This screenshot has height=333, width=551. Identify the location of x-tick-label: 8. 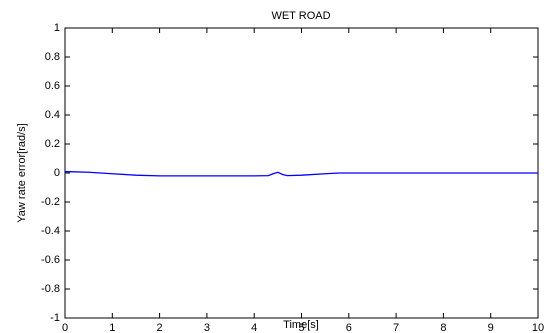
(443, 327).